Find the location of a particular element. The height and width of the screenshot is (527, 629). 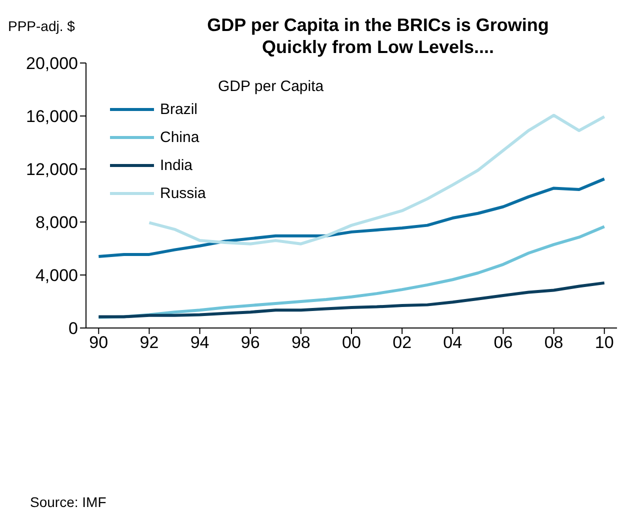

x-tick-label: 08 is located at coordinates (554, 342).